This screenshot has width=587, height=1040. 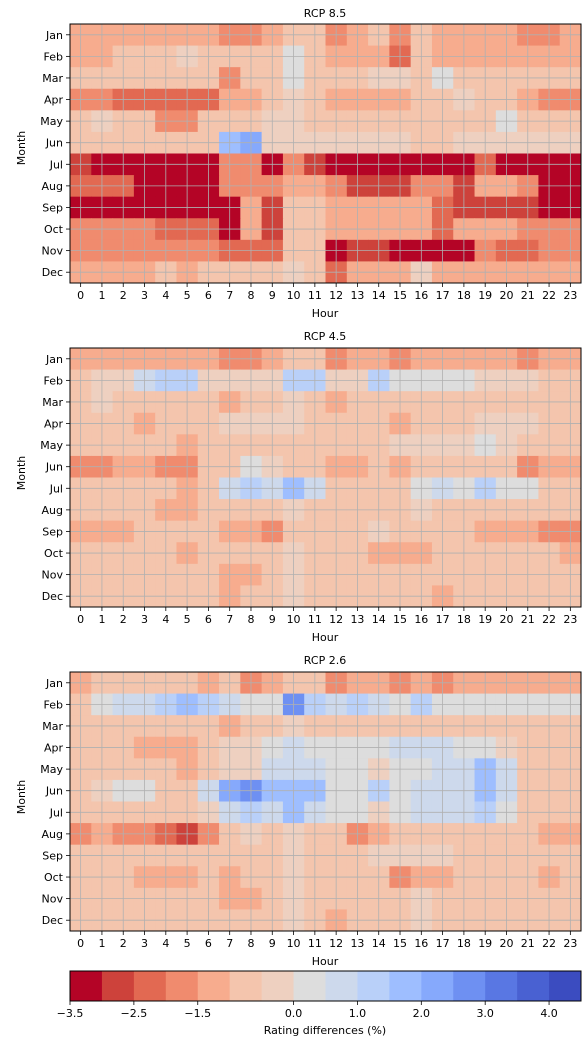 What do you see at coordinates (357, 619) in the screenshot?
I see `x-tick-label: 13` at bounding box center [357, 619].